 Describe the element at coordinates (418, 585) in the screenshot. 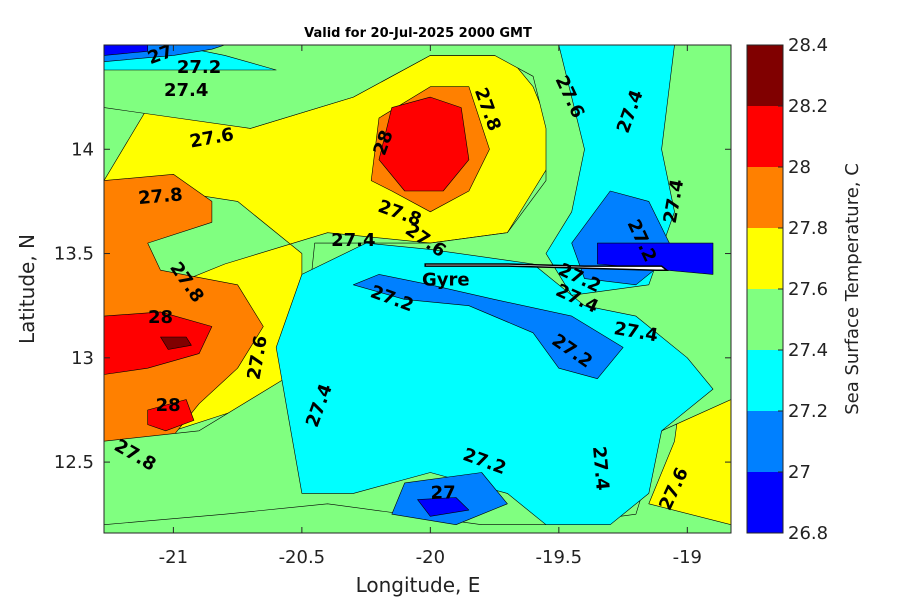

I see `x-axis-label: Longitude, E` at that location.